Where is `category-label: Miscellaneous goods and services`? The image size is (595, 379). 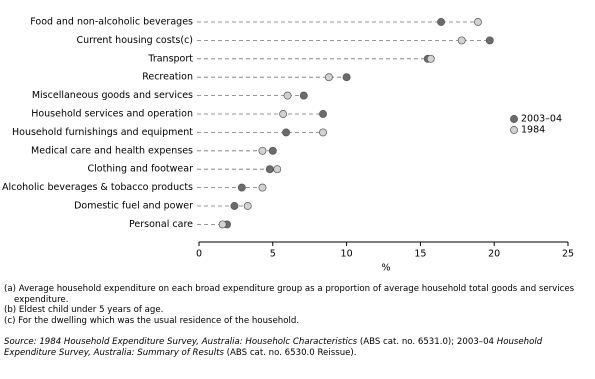 category-label: Miscellaneous goods and services is located at coordinates (112, 95).